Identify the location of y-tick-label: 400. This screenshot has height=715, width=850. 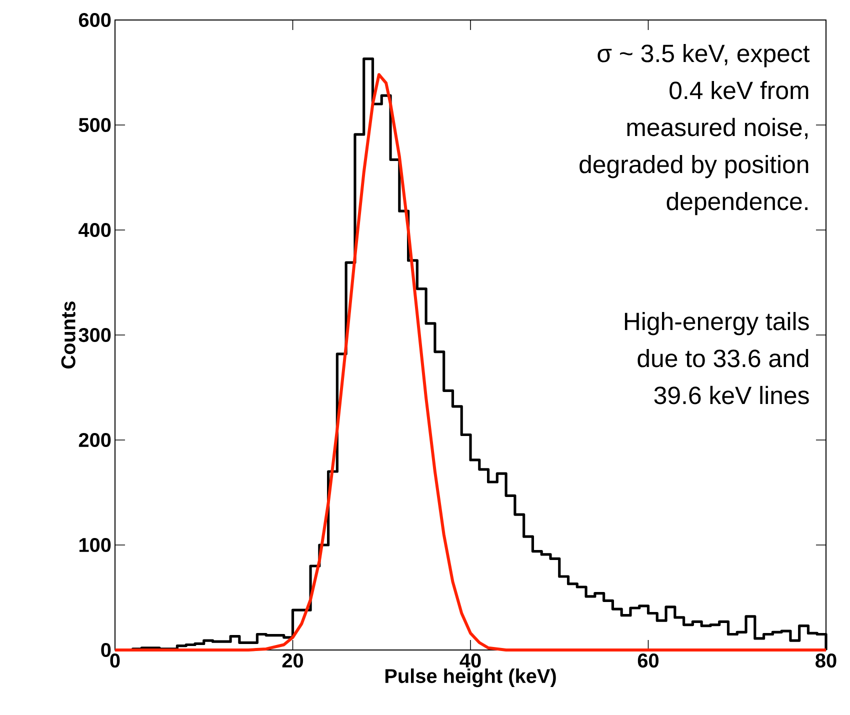
(94, 230).